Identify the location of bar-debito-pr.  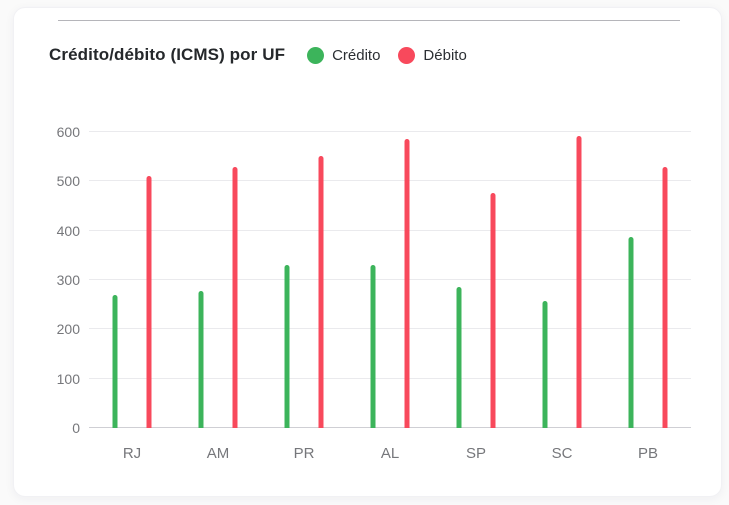
(321, 291).